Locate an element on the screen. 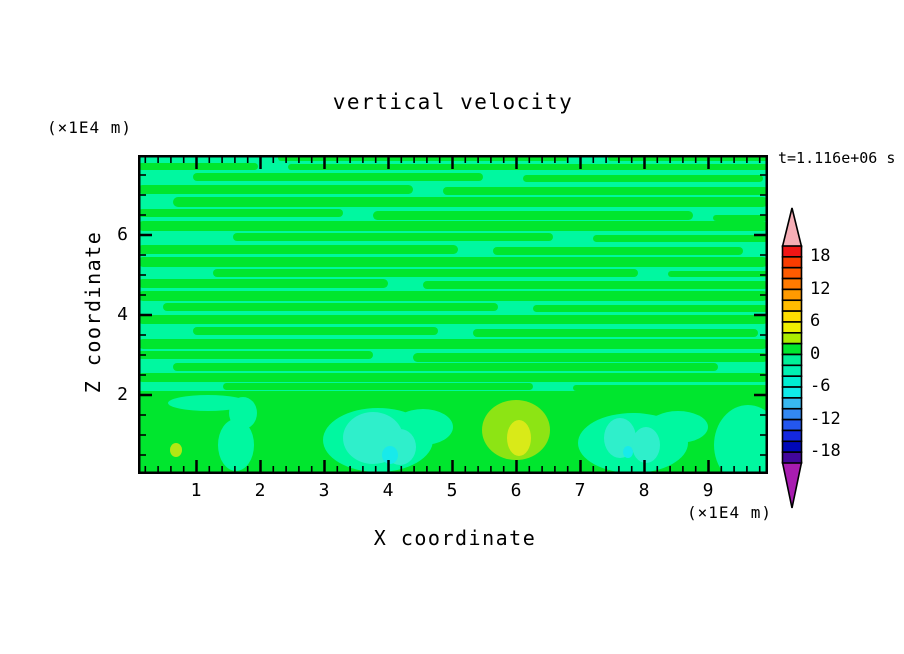 The image size is (904, 654). colorbar-label: 18 is located at coordinates (820, 256).